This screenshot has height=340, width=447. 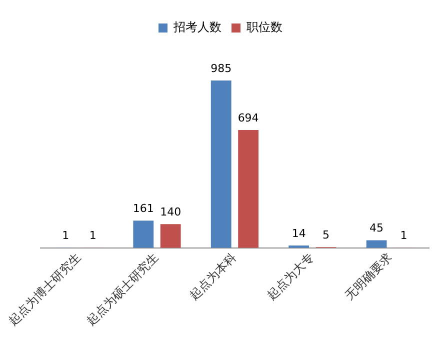 I want to click on legend-label: 职位数, so click(x=264, y=27).